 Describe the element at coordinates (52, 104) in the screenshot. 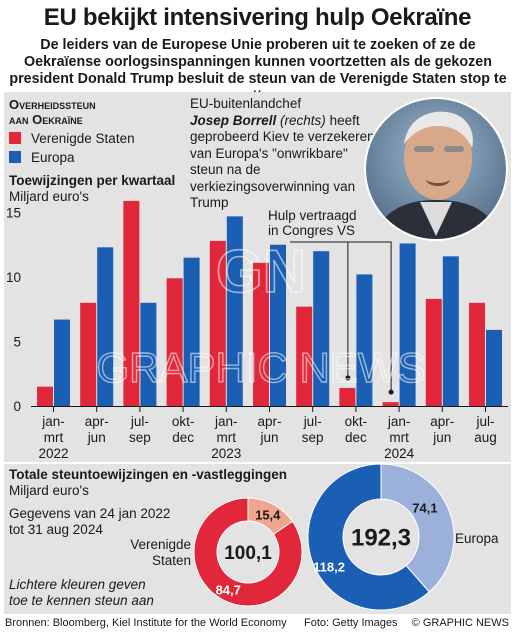

I see `legend-heading-line1: Overheidssteun` at that location.